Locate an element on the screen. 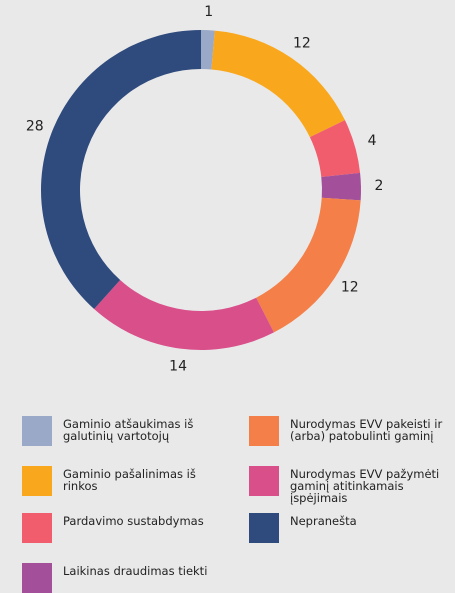  legend-item: Laikinas draudimas tiekti is located at coordinates (117, 578).